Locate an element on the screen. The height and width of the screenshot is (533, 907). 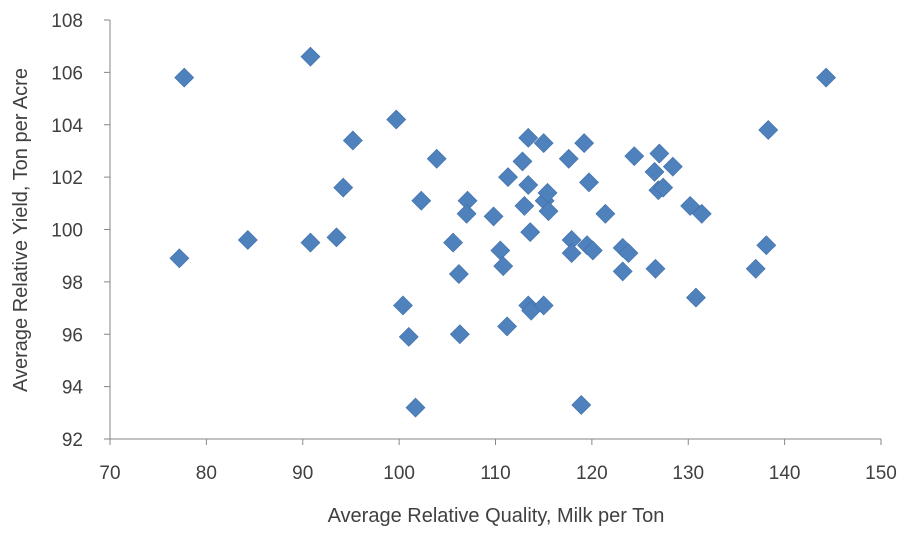
y-tick-label: 94 is located at coordinates (73, 388).